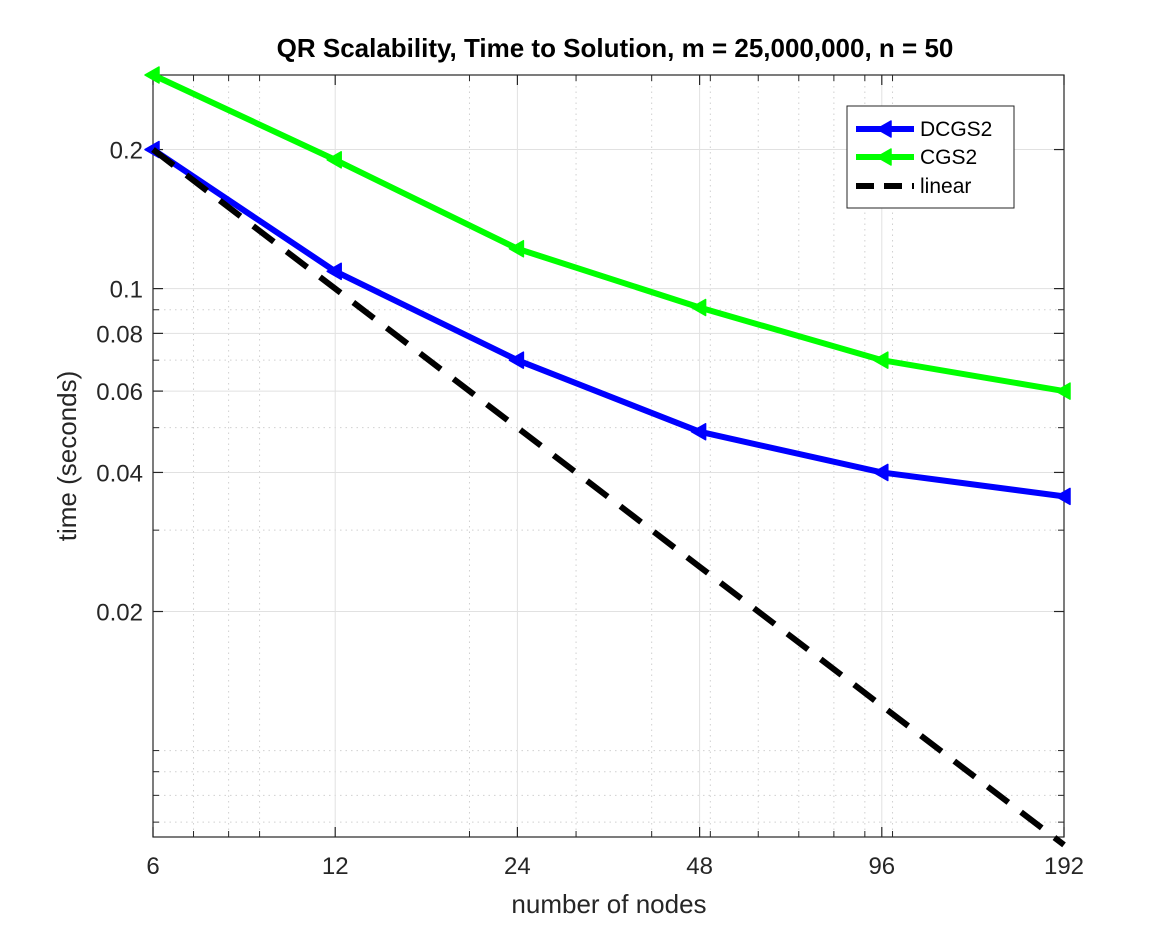 Image resolution: width=1176 pixels, height=942 pixels. I want to click on y-tick-label: 0.04, so click(119, 473).